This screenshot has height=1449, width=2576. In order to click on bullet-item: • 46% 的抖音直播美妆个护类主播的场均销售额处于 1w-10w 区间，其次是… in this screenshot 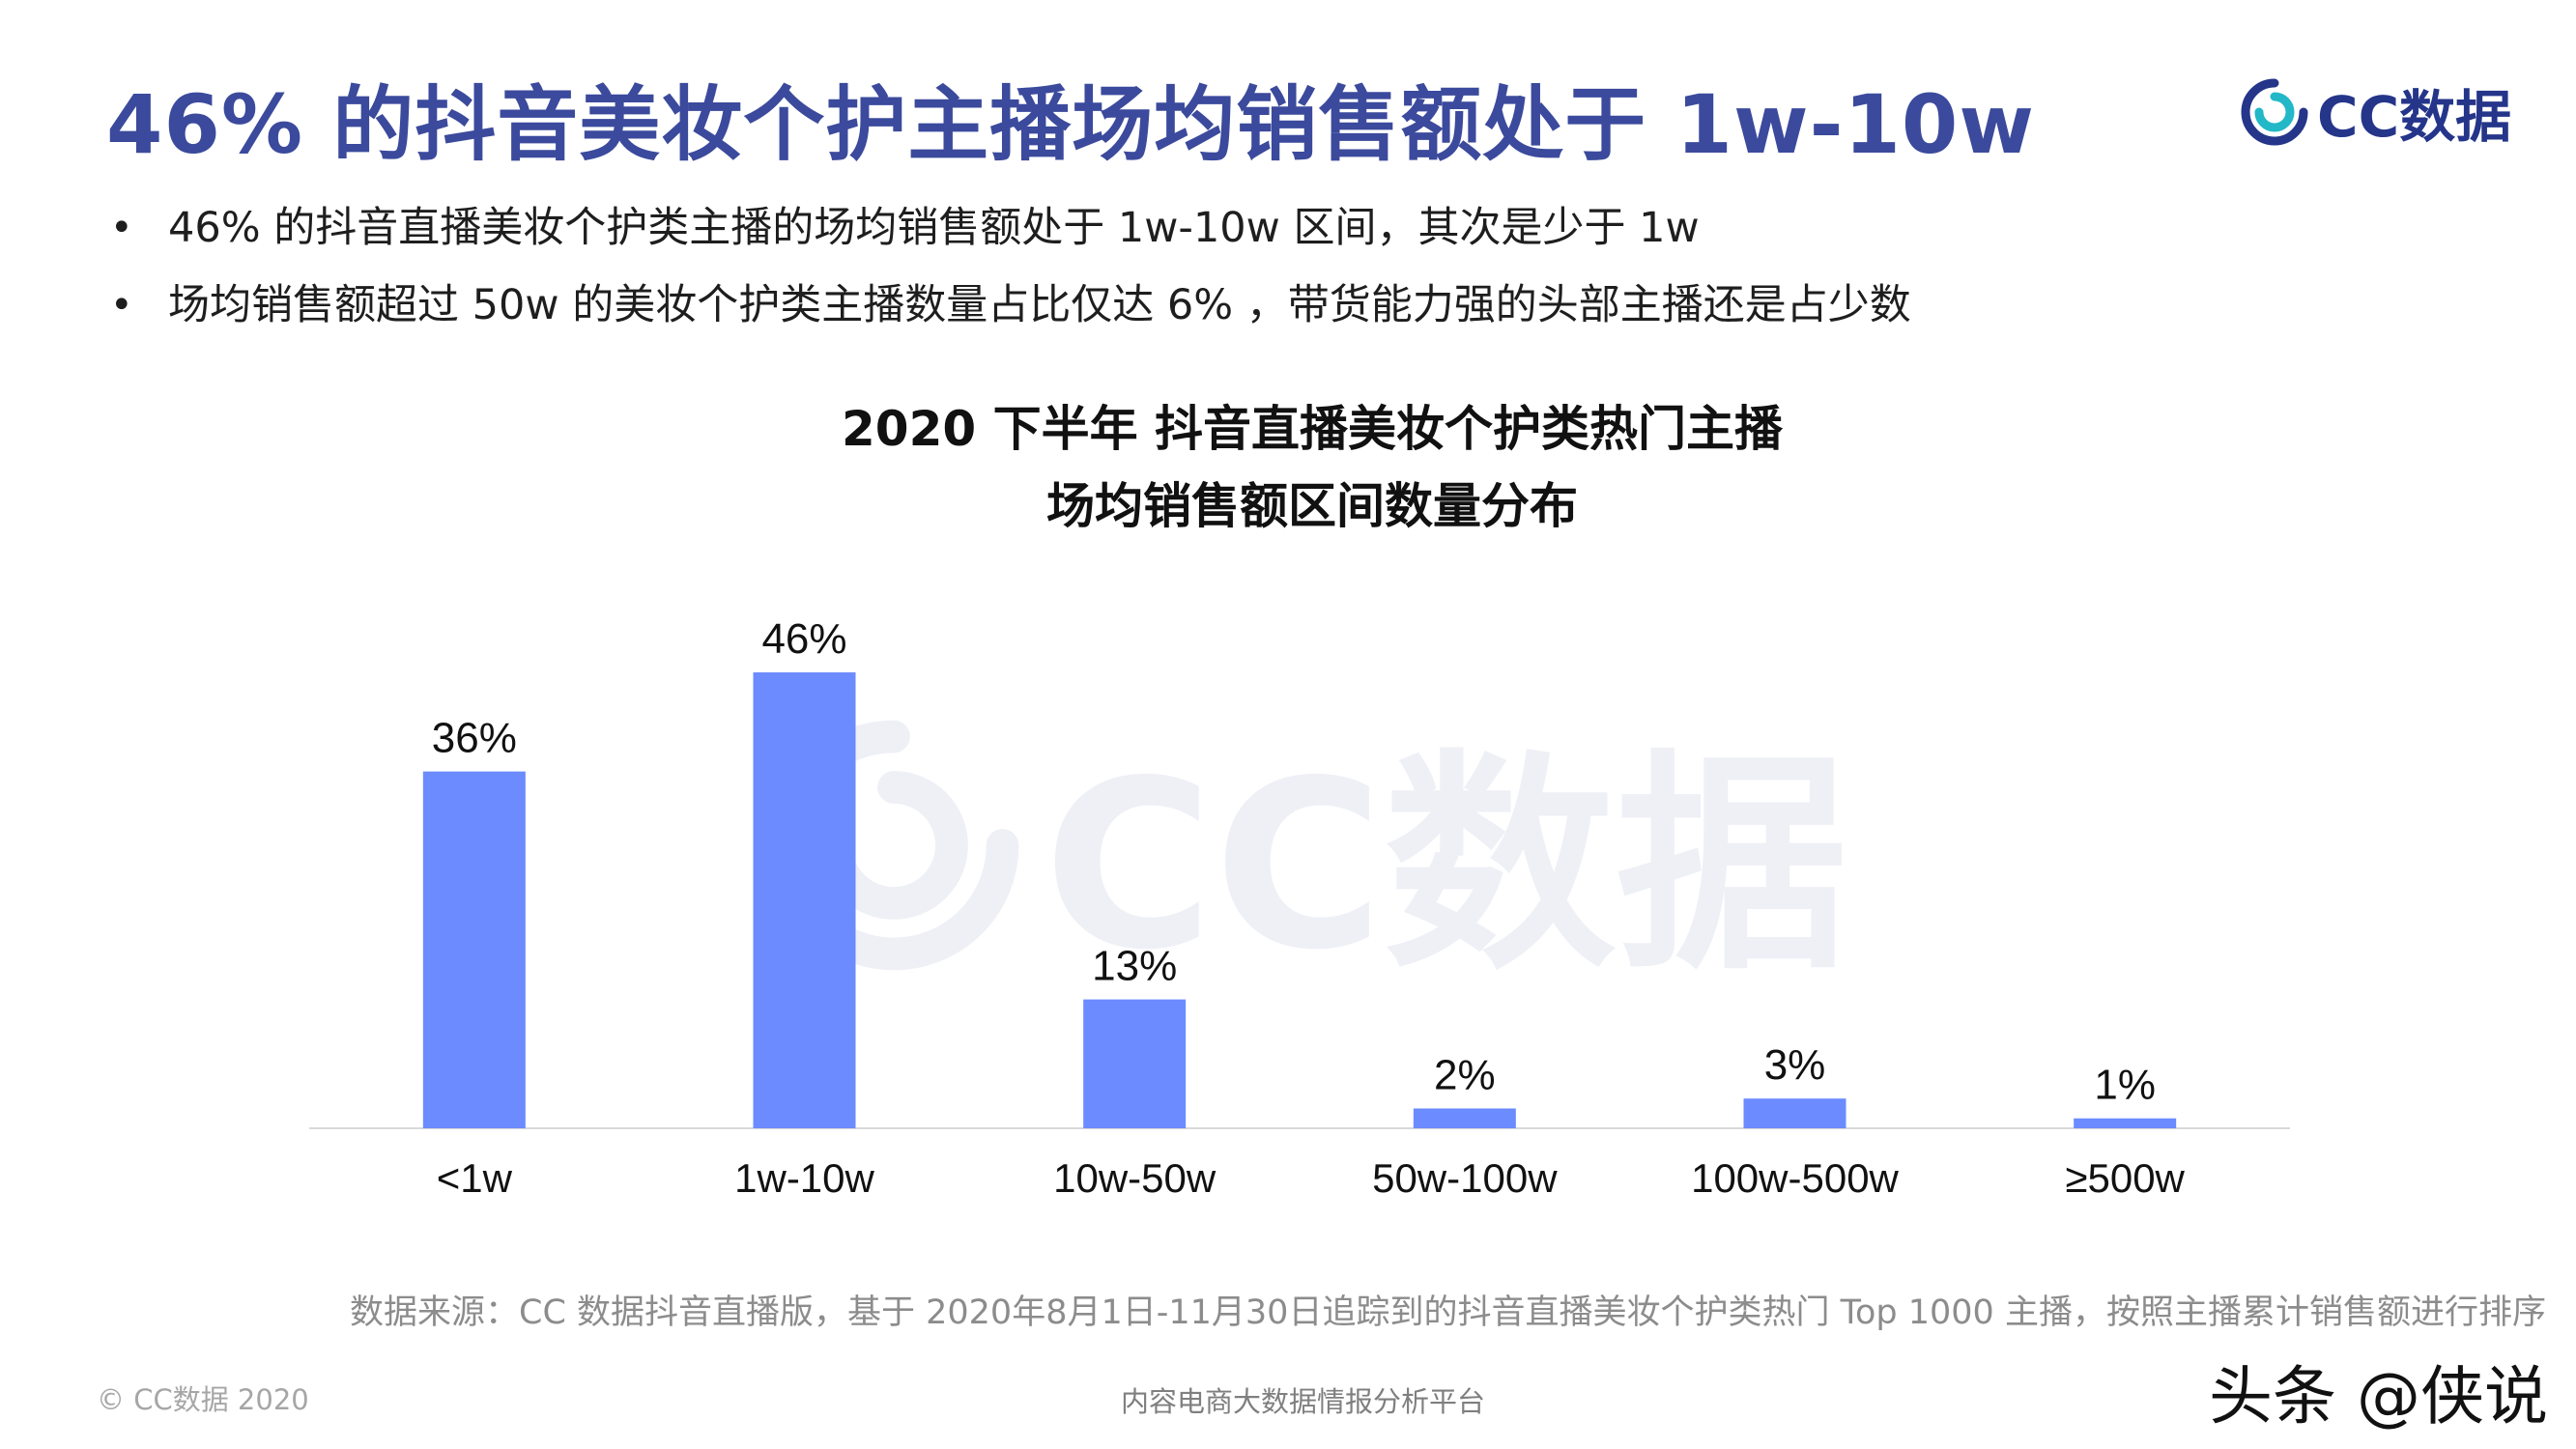, I will do `click(1009, 228)`.